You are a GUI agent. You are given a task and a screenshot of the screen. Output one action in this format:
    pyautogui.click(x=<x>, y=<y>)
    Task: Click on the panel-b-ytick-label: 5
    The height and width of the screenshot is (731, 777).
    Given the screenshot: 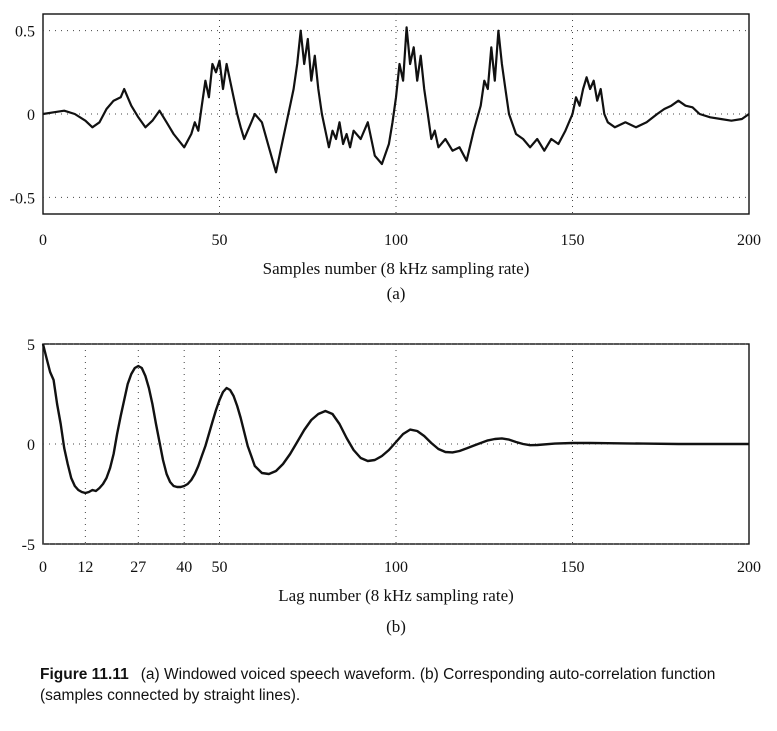 What is the action you would take?
    pyautogui.click(x=31, y=345)
    